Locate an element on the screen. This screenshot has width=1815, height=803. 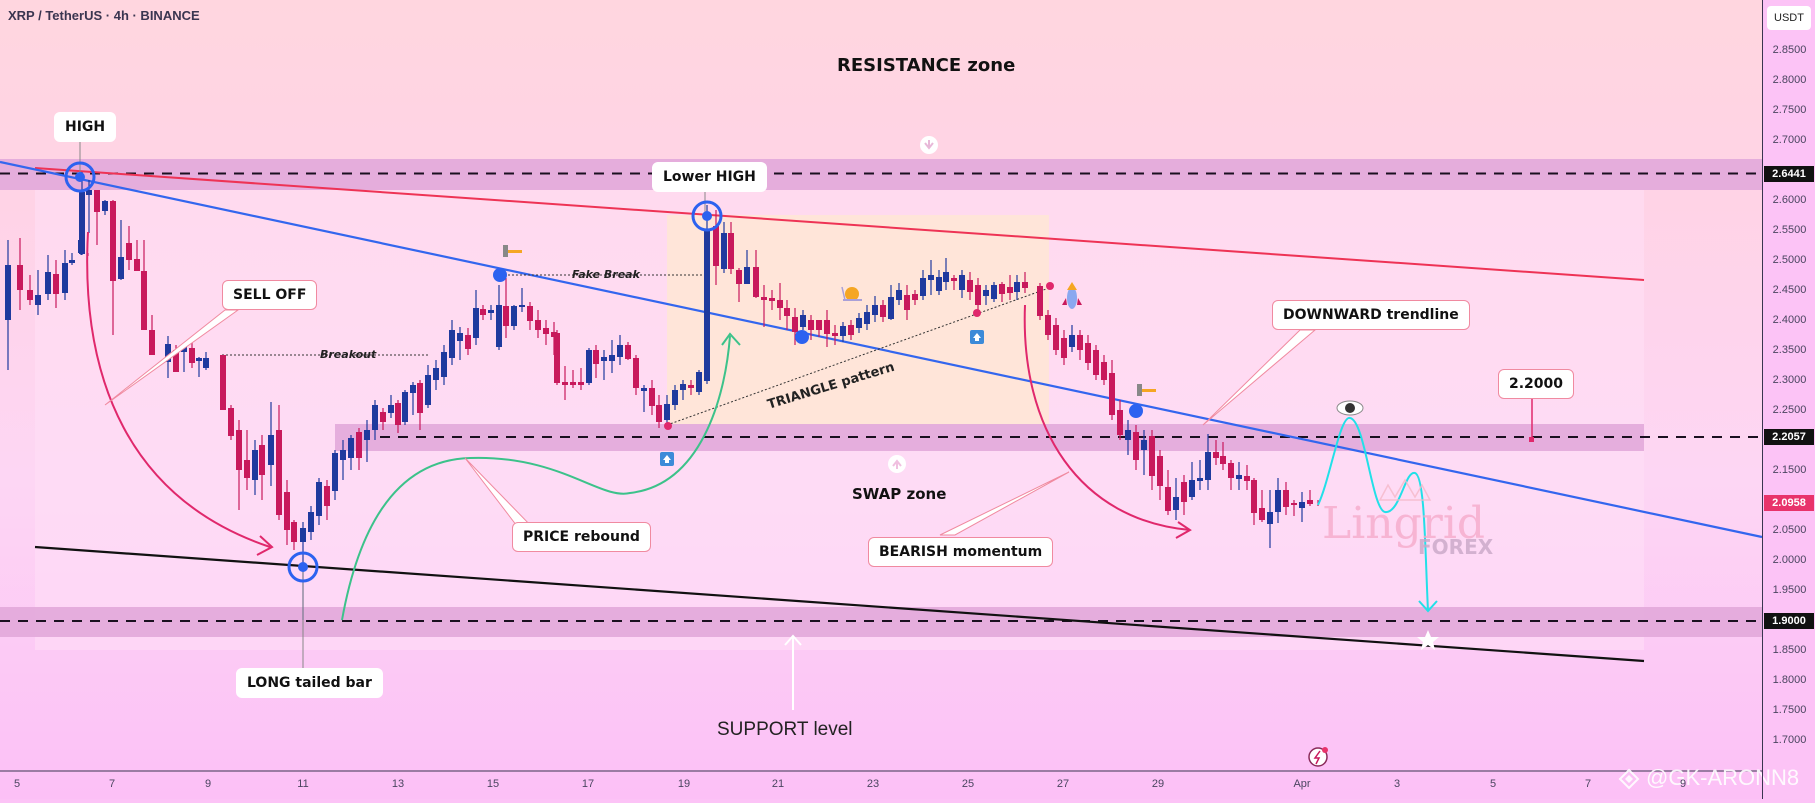
currency-unit-button: USDT is located at coordinates (1789, 18).